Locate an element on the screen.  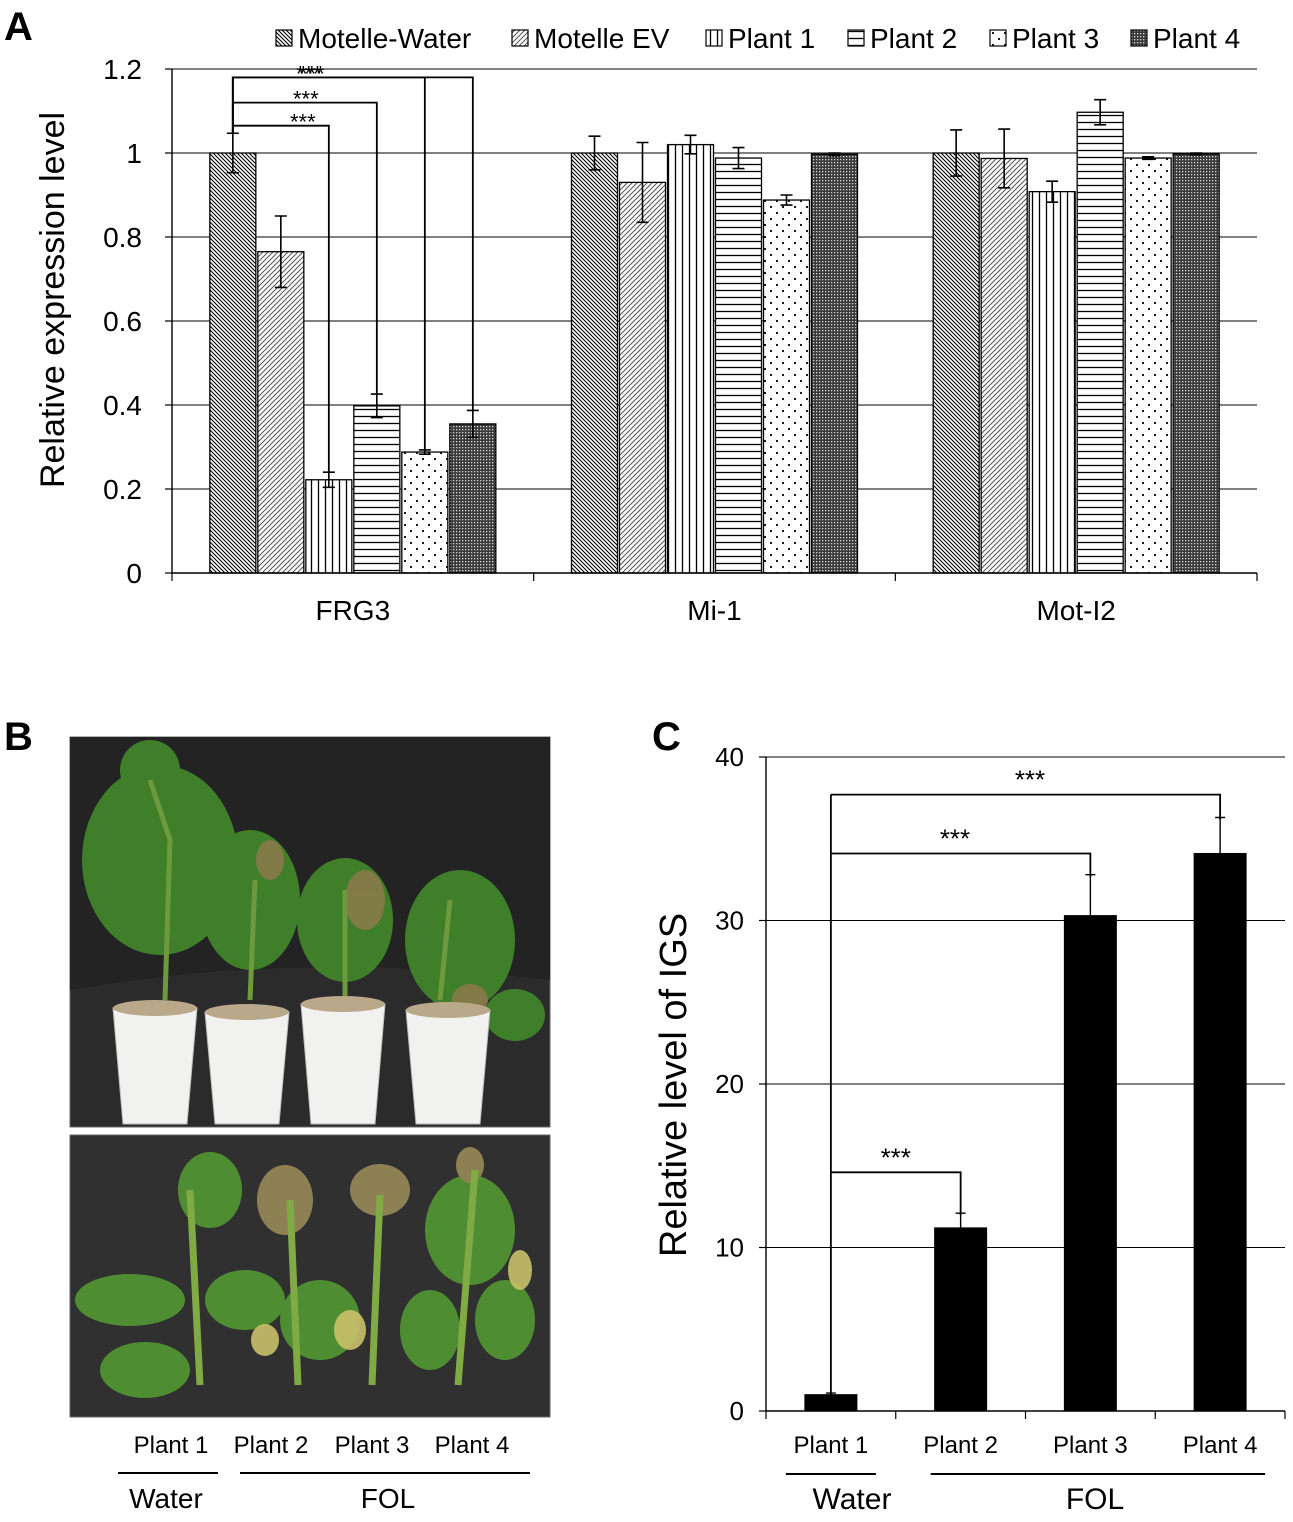
panel-label-b: B is located at coordinates (18, 737).